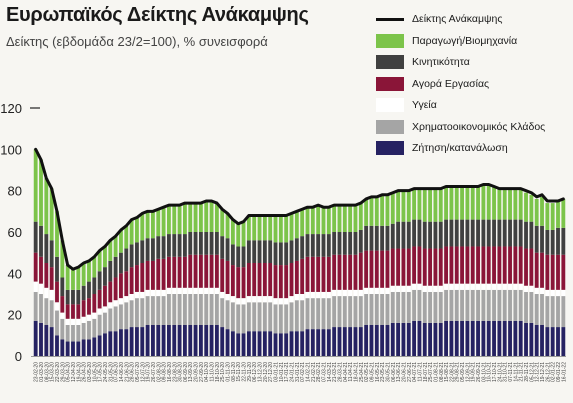  What do you see at coordinates (293, 372) in the screenshot?
I see `x-tick-label: 24-01-21` at bounding box center [293, 372].